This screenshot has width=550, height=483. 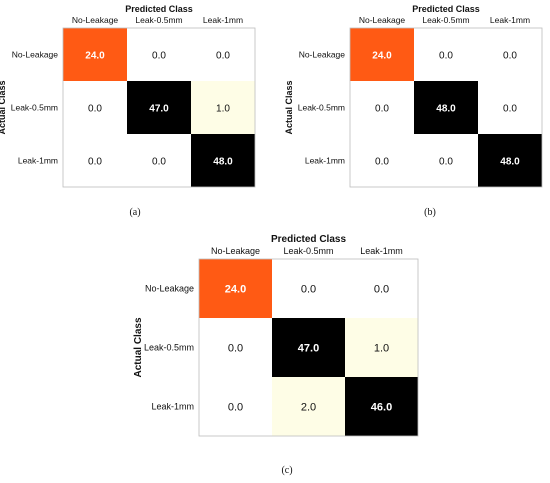 I want to click on cell-value-label: 2.0, so click(x=308, y=408).